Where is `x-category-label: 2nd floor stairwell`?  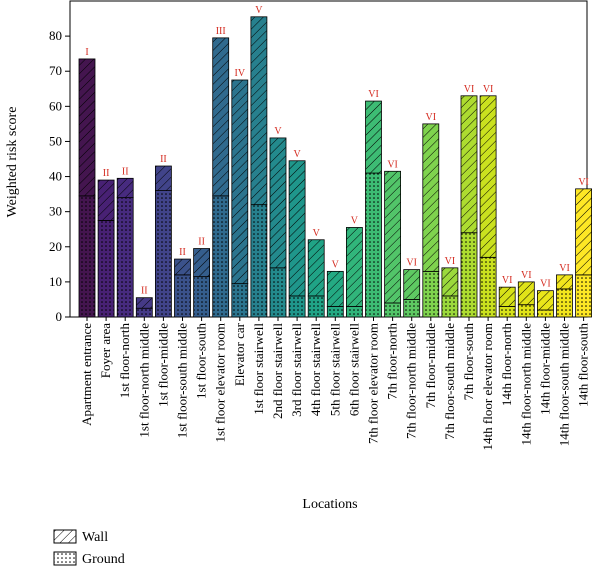 x-category-label: 2nd floor stairwell is located at coordinates (277, 371).